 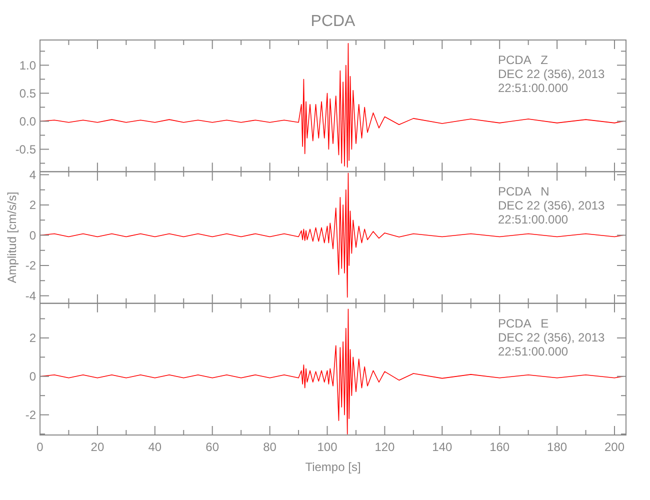 I want to click on y-tick-label: 1.0, so click(x=27, y=65).